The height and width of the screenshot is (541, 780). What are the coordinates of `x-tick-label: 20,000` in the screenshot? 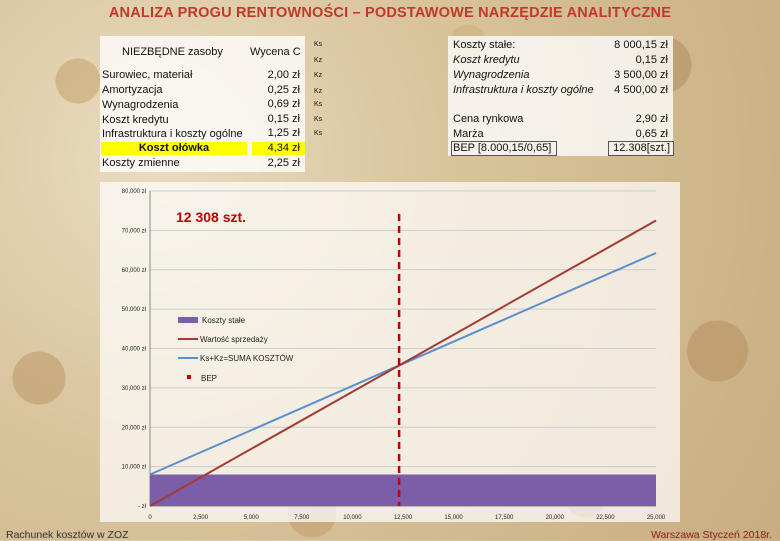 It's located at (555, 518).